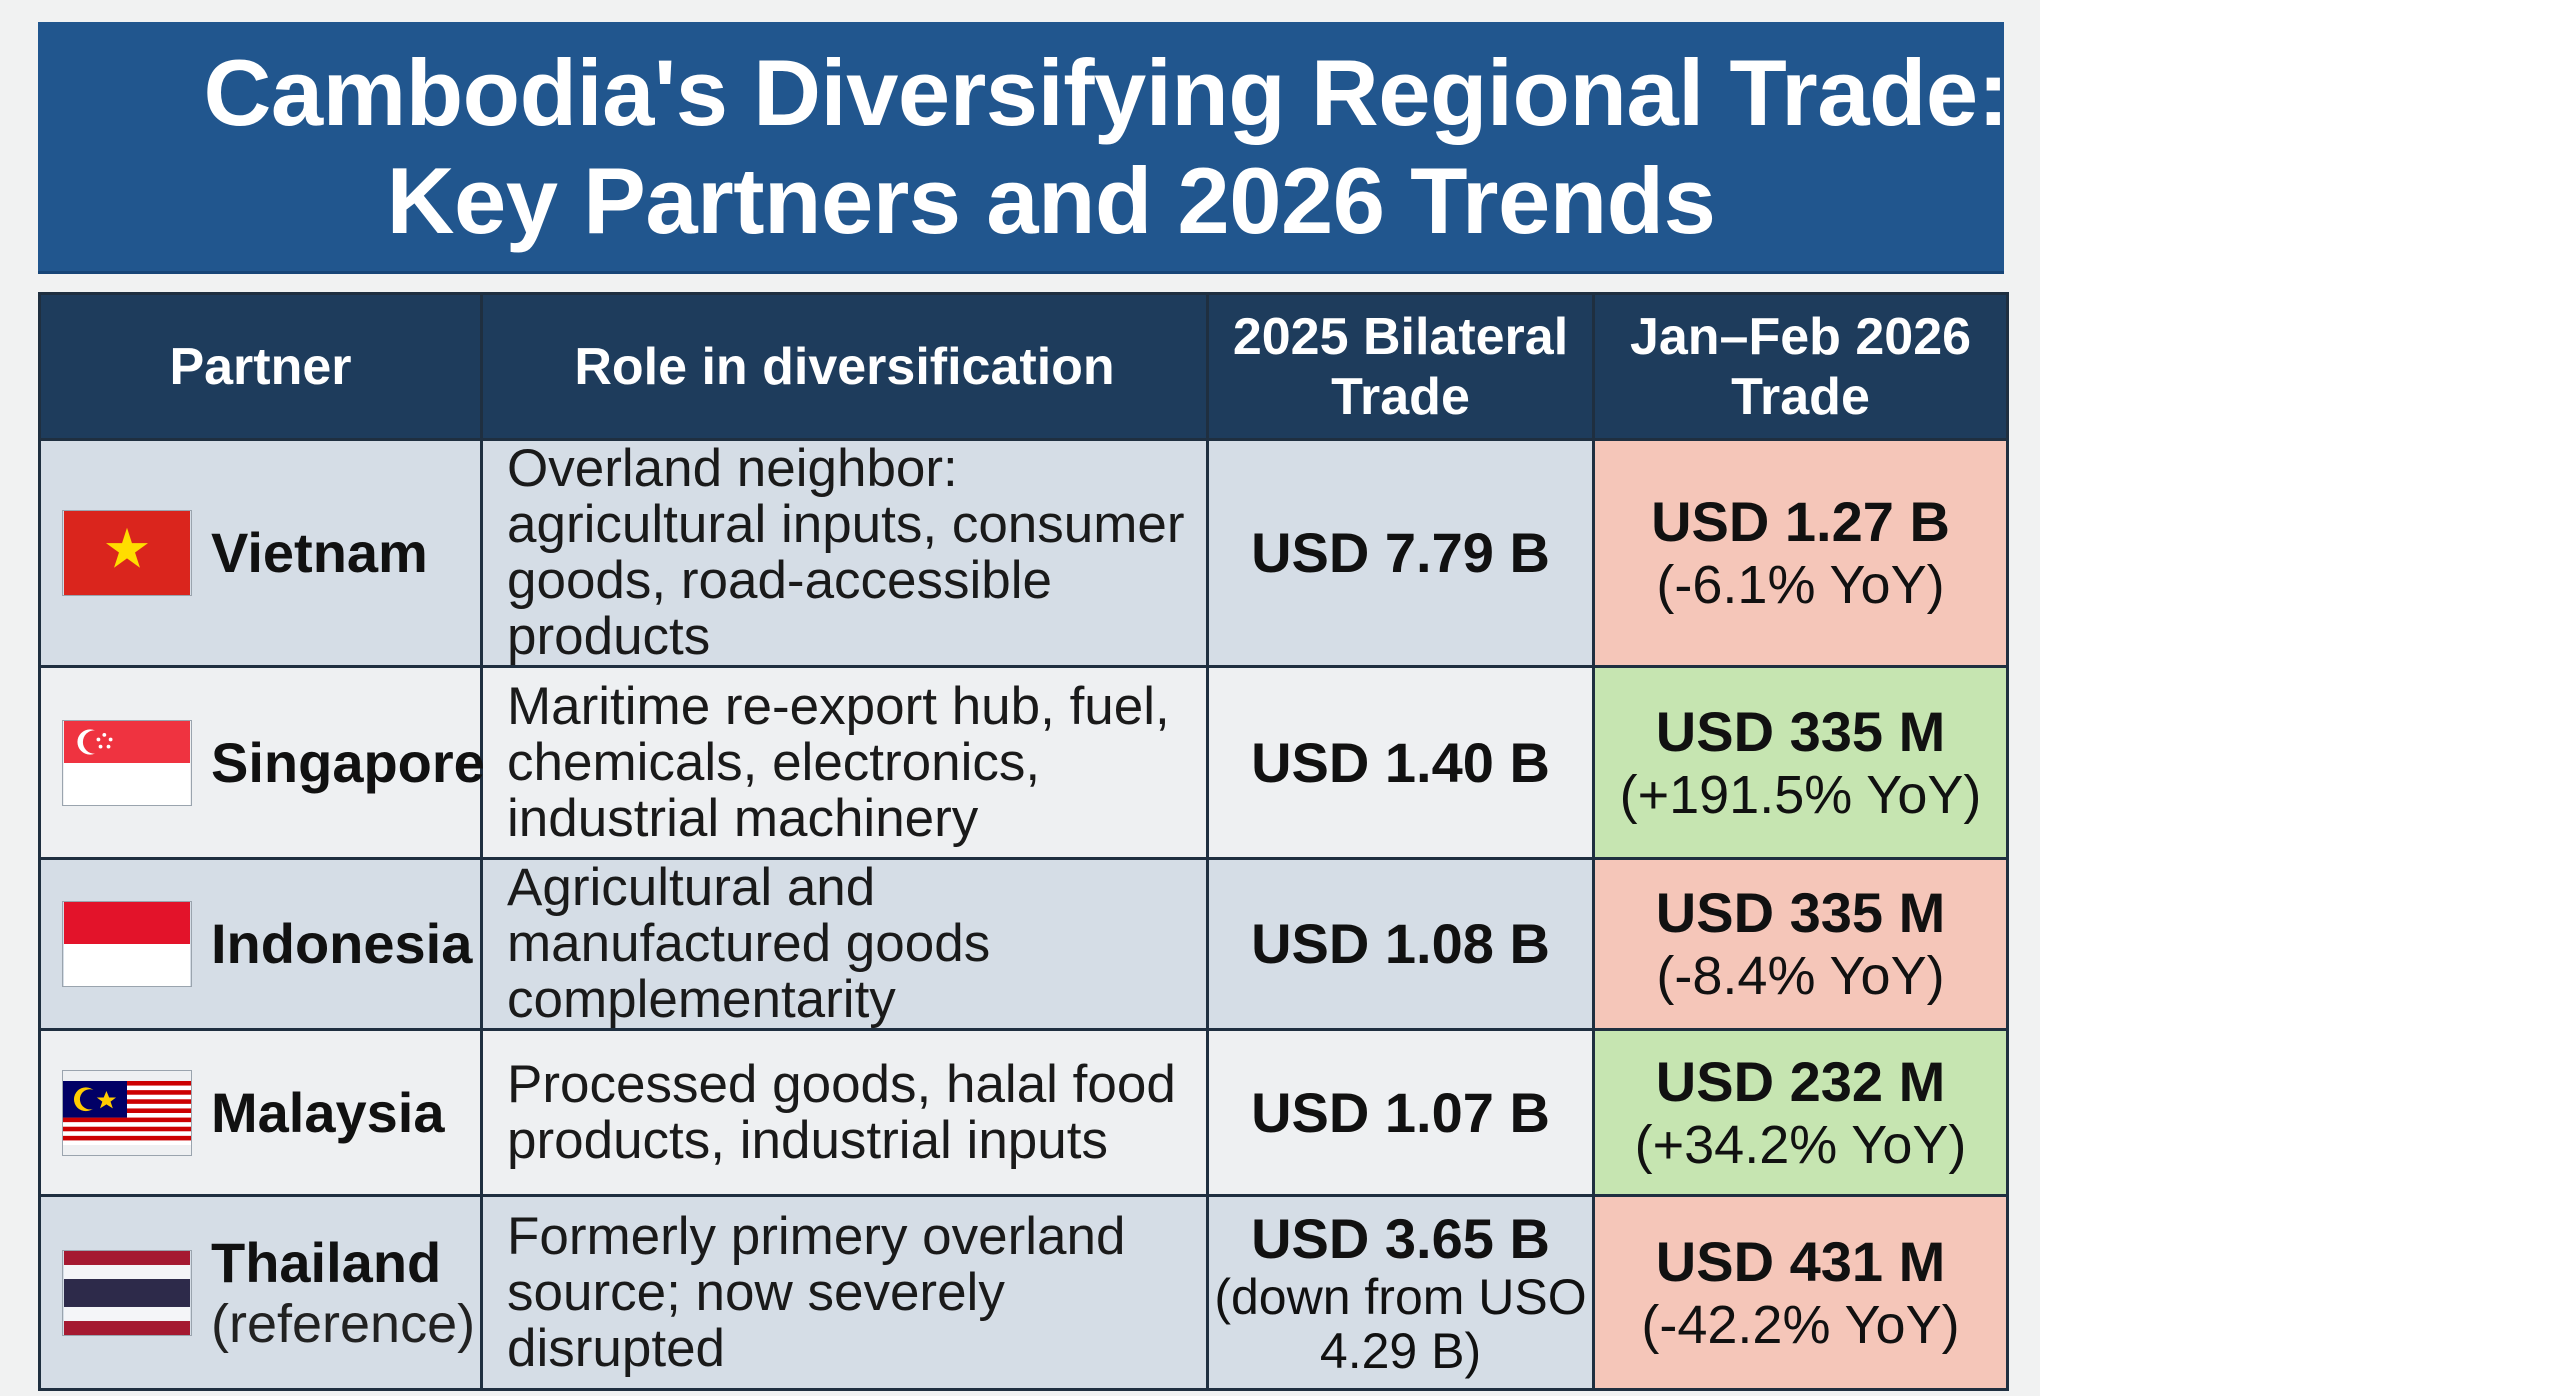  Describe the element at coordinates (343, 1323) in the screenshot. I see `partner-note: (reference)` at that location.